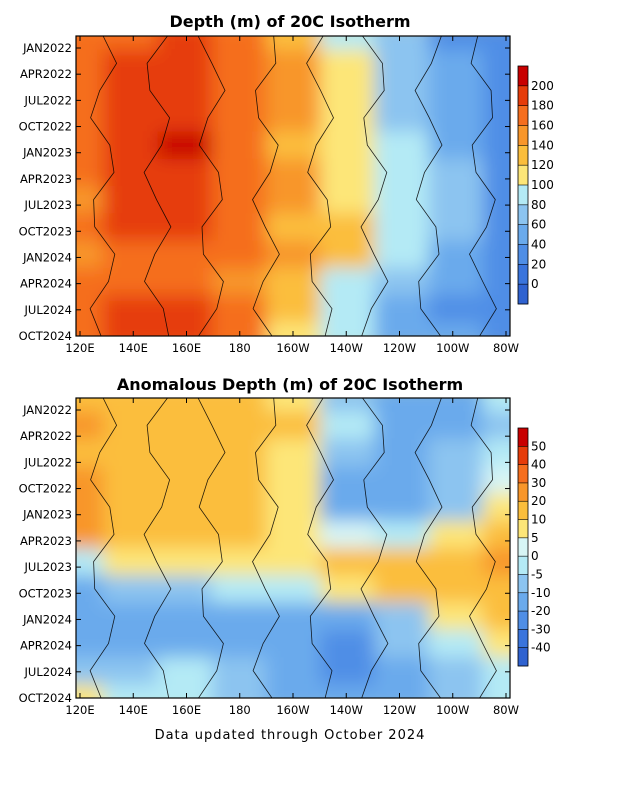 The height and width of the screenshot is (800, 618). What do you see at coordinates (240, 348) in the screenshot?
I see `x-tick-label: 180` at bounding box center [240, 348].